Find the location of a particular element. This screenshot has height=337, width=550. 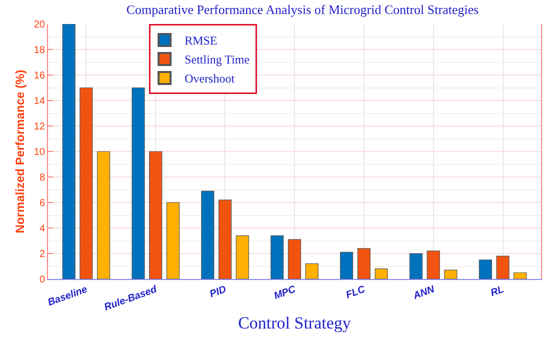

x-tick-label: FLC is located at coordinates (356, 293).